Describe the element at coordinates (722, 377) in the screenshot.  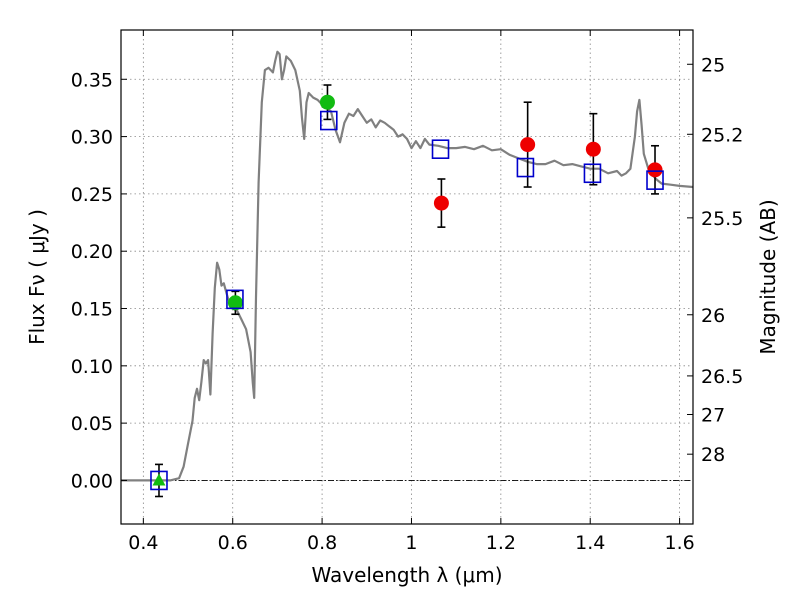
I see `mag-tick-label: 26.5` at that location.